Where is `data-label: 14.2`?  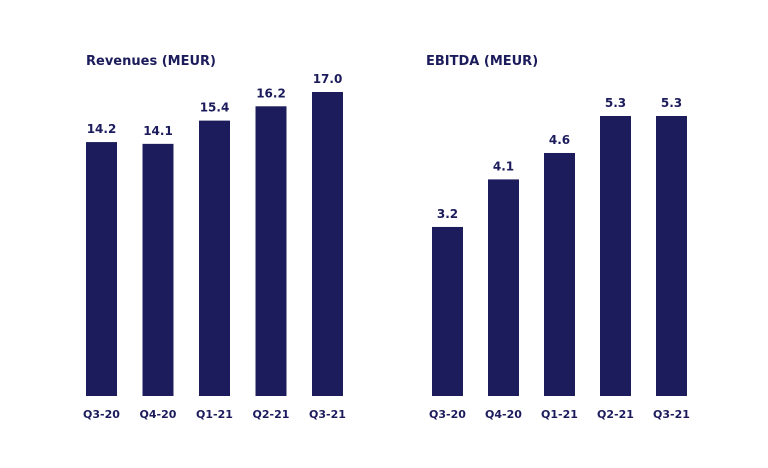 data-label: 14.2 is located at coordinates (102, 129).